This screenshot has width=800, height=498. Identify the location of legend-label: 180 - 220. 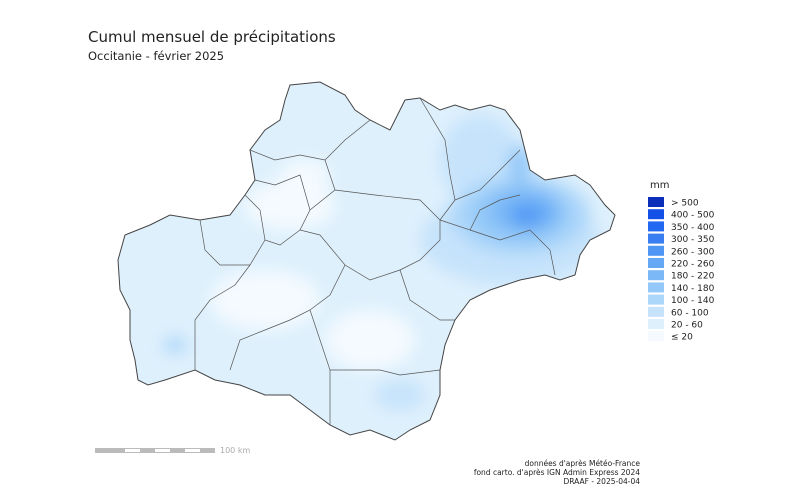
(693, 277).